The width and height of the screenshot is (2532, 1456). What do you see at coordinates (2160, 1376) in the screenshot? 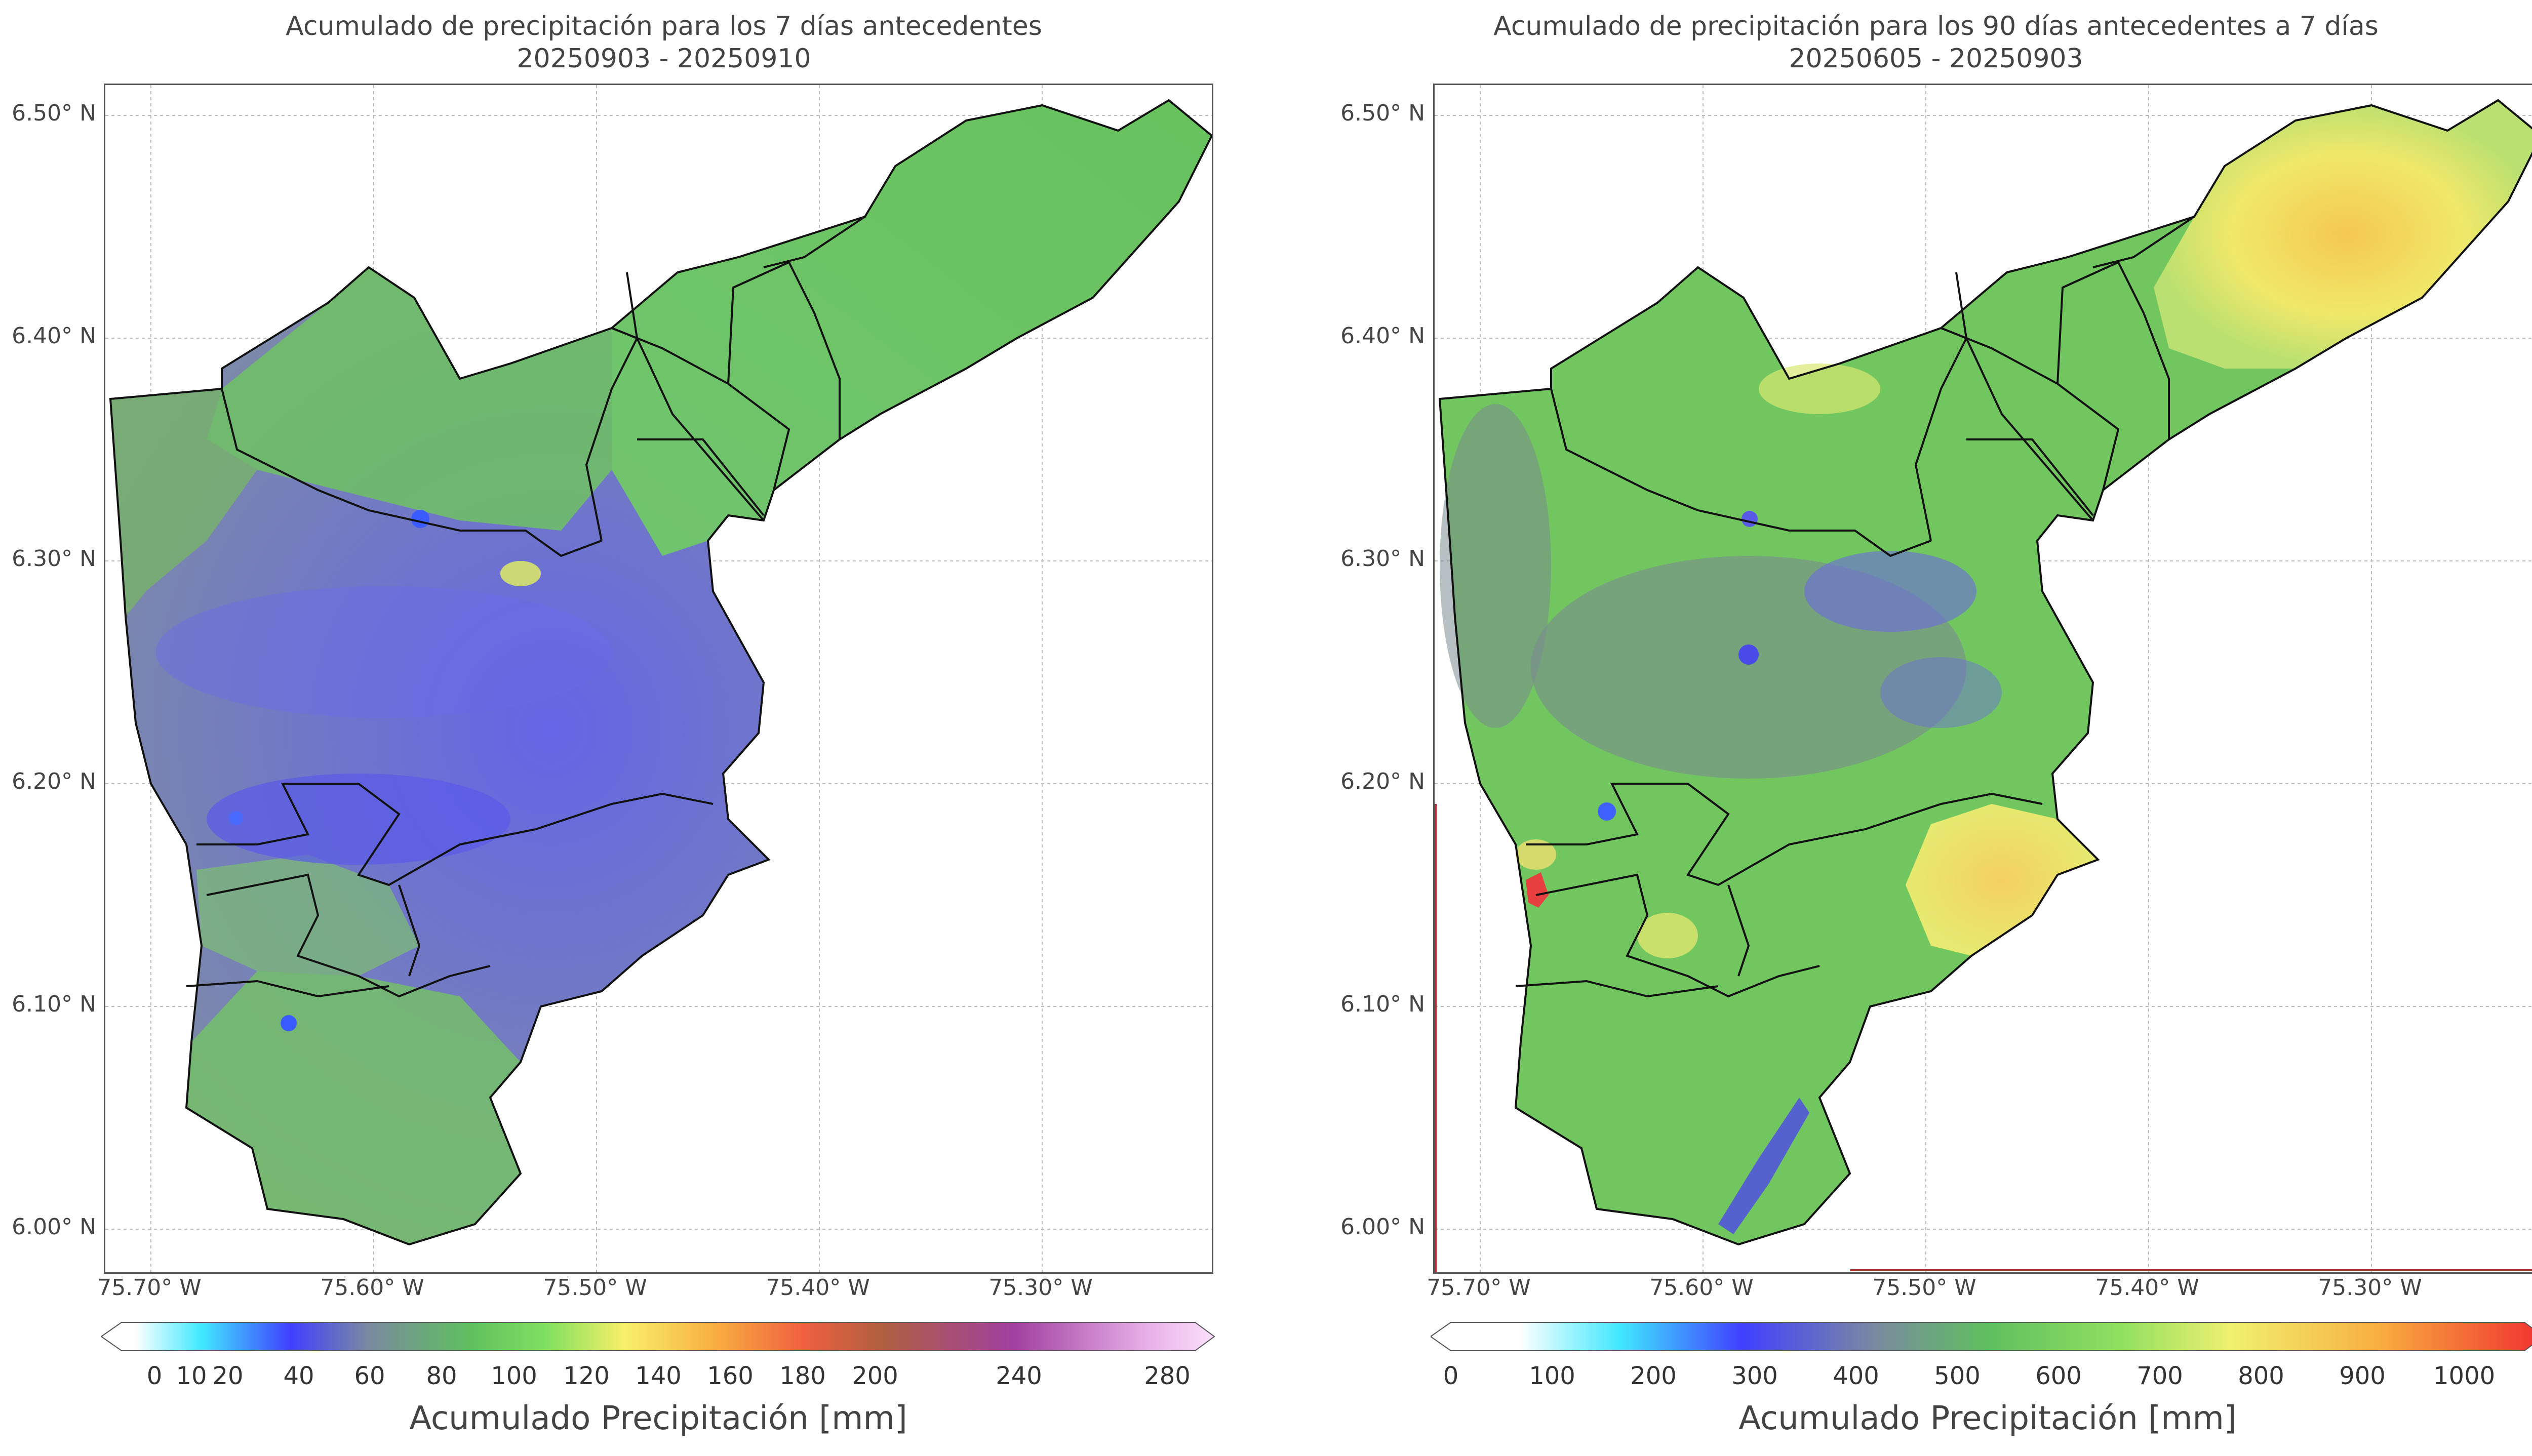
I see `right-cb-tick-7: 700` at bounding box center [2160, 1376].